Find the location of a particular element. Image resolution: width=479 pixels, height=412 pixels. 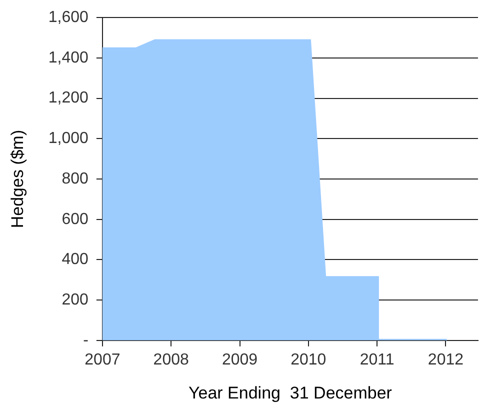

y-axis-title: Hedges ($m) is located at coordinates (17, 179).